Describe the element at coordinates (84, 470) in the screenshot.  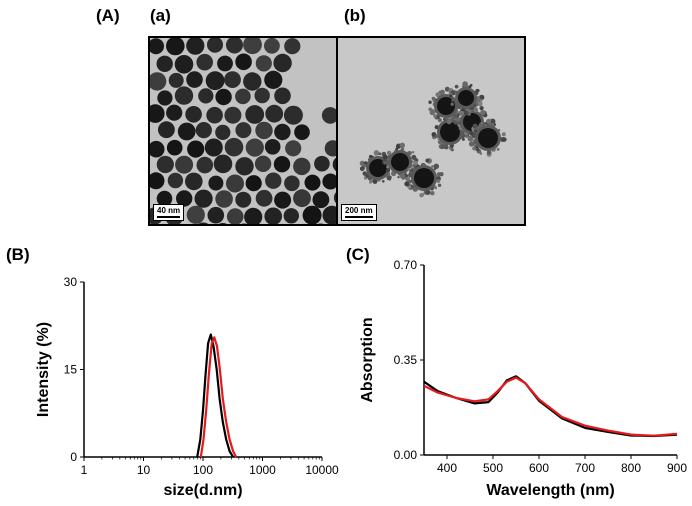
I see `x-tick-label: 1` at that location.